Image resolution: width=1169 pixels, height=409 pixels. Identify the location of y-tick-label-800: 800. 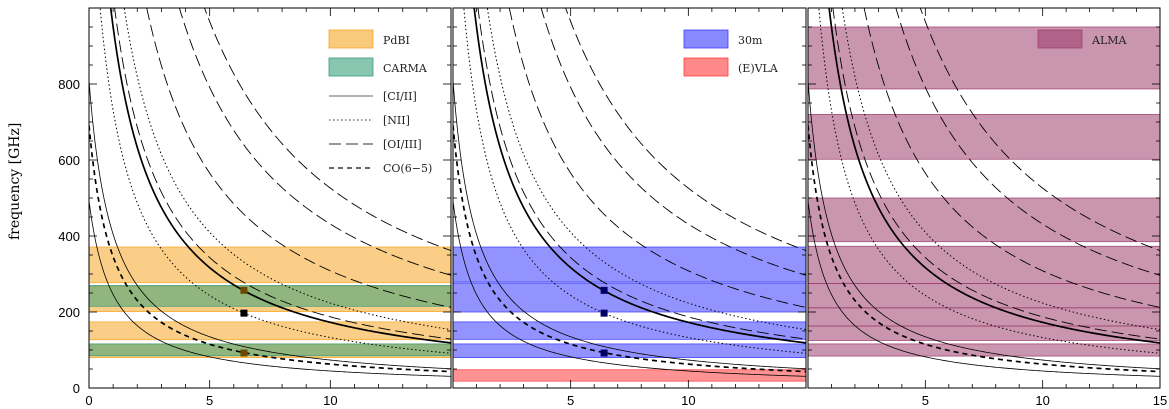
(69, 84).